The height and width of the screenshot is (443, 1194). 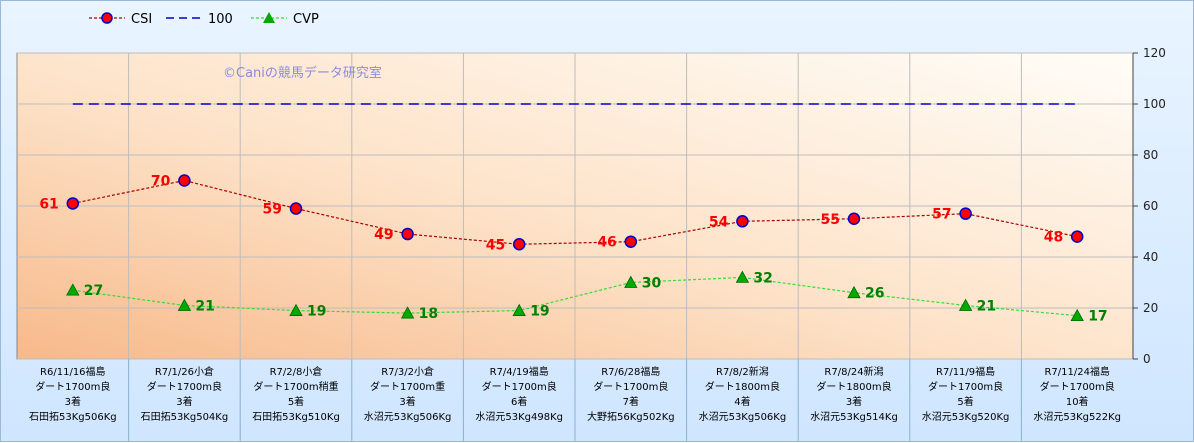 I want to click on legend-label: 100, so click(x=220, y=19).